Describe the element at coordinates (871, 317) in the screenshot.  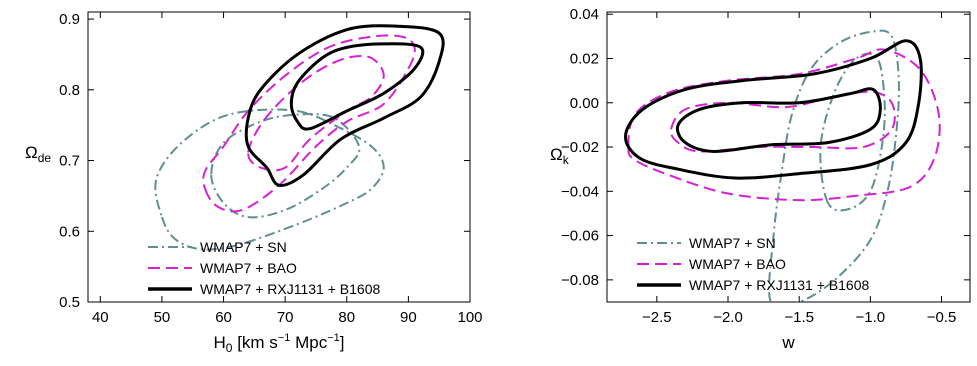
I see `x-tick-label: −1.0` at that location.